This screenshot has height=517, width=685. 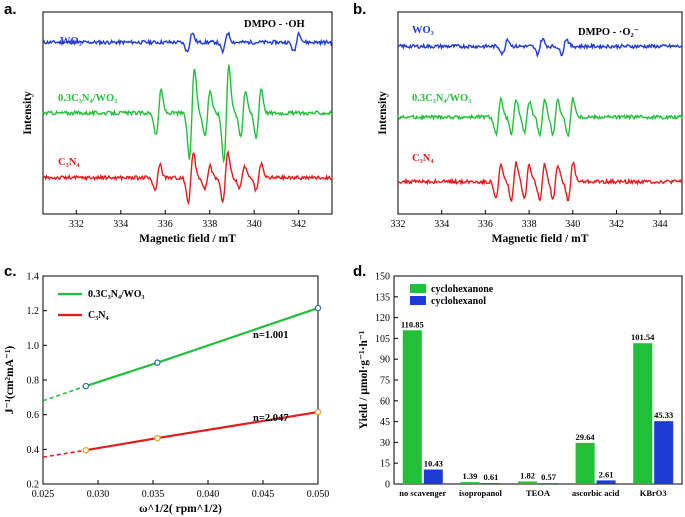 I want to click on y-tick-label: 30, so click(x=385, y=443).